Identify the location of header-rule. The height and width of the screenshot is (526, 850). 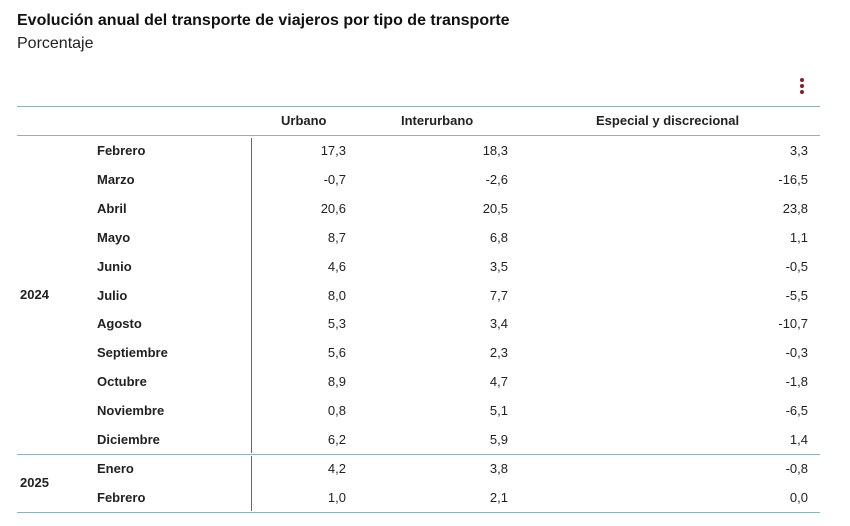
(418, 135).